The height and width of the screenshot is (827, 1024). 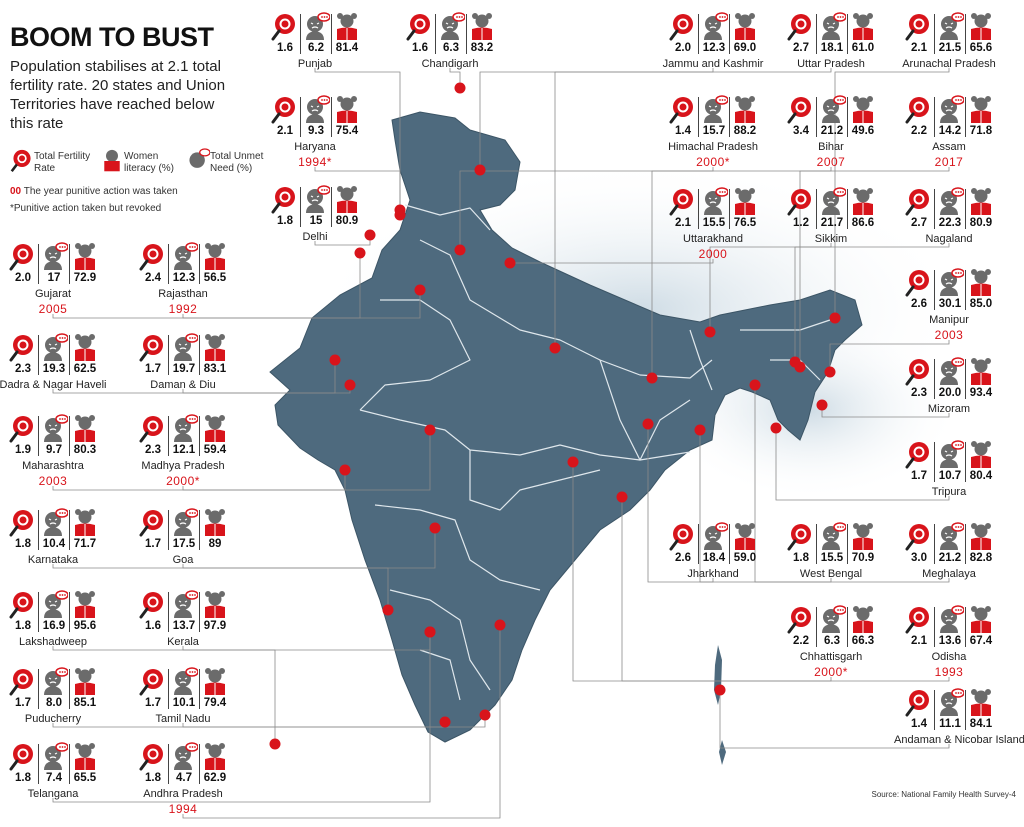 I want to click on state-name: Manipur, so click(x=949, y=320).